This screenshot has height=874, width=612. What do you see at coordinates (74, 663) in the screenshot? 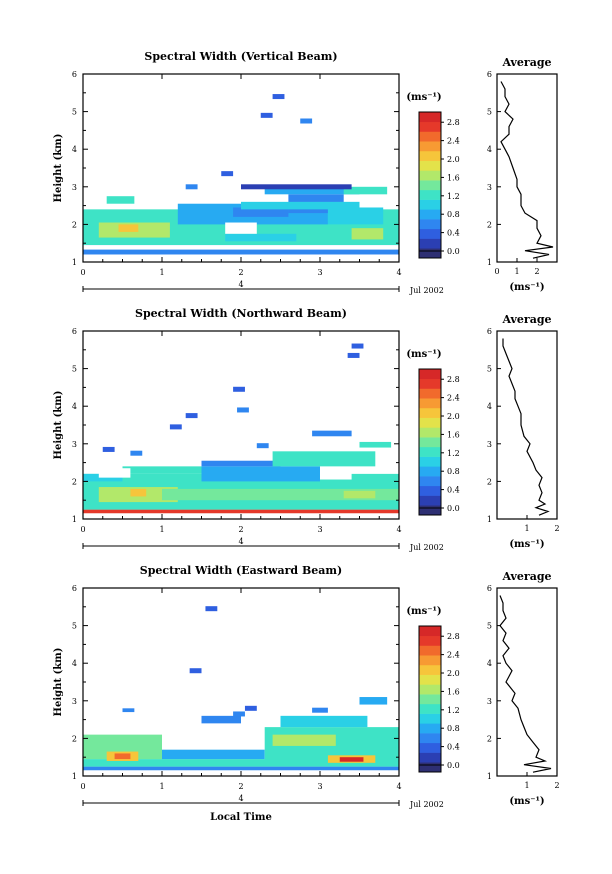
I see `y-tick-label: 4` at bounding box center [74, 663].